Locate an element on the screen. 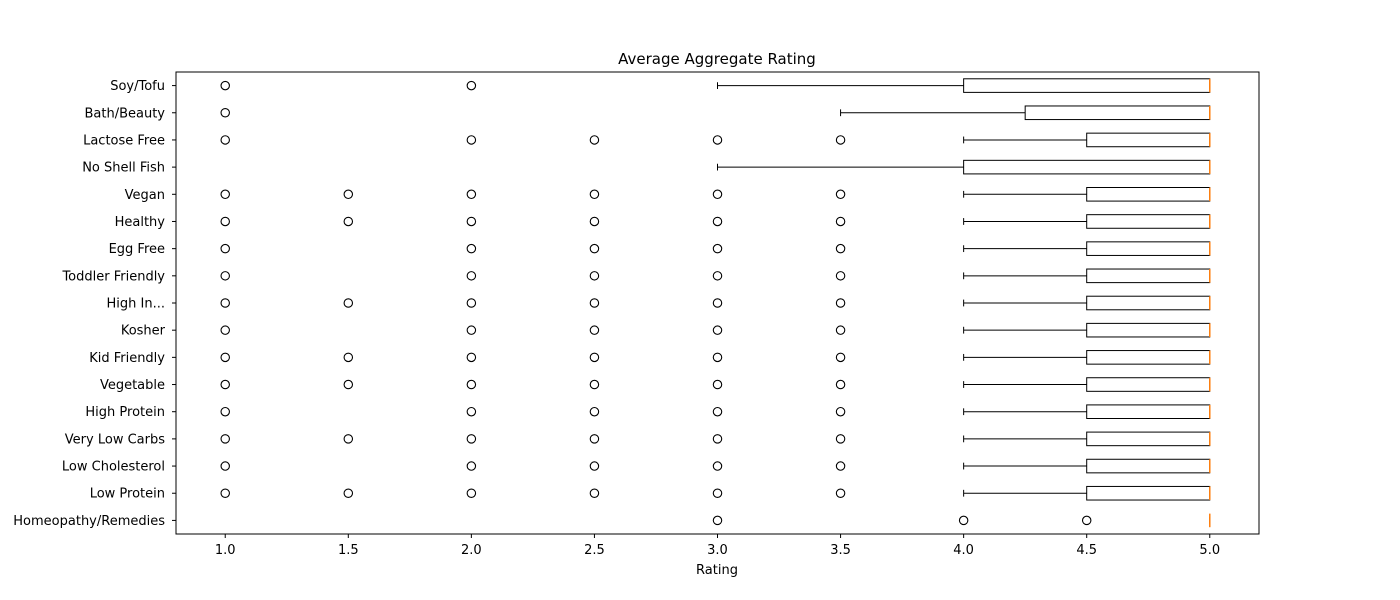 The height and width of the screenshot is (600, 1400). y-tick-label: Healthy is located at coordinates (140, 222).